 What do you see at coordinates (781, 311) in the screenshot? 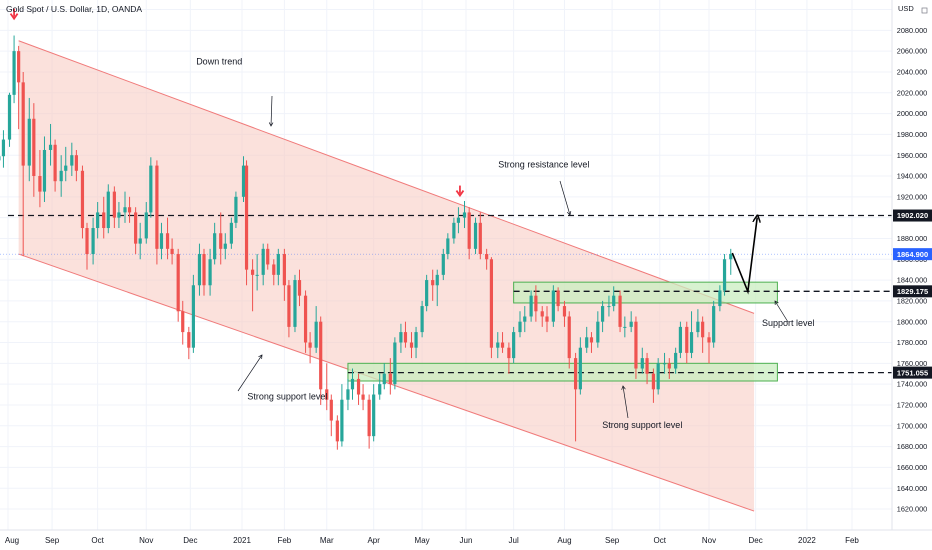
I see `annotation-pointer` at bounding box center [781, 311].